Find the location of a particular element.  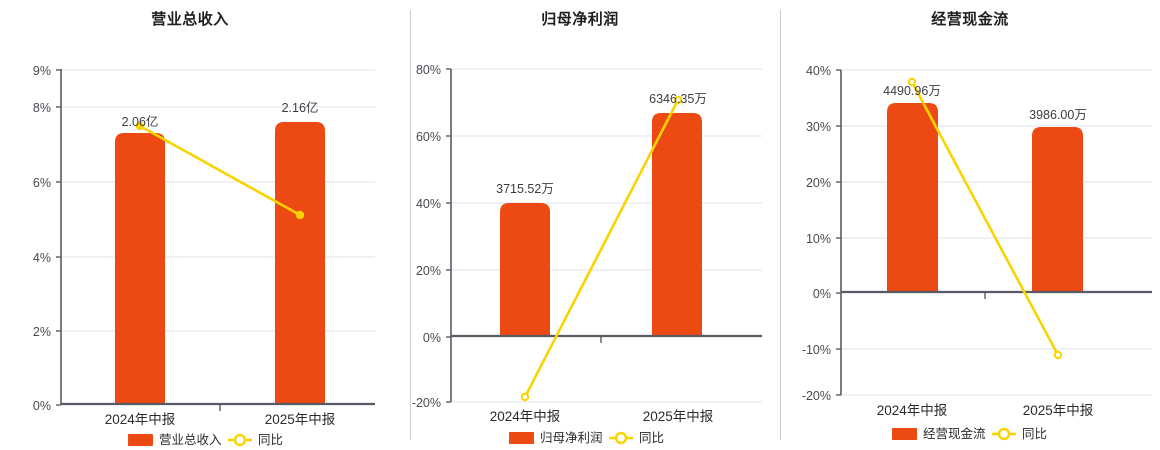

bar-net-profit-2025 is located at coordinates (677, 224).